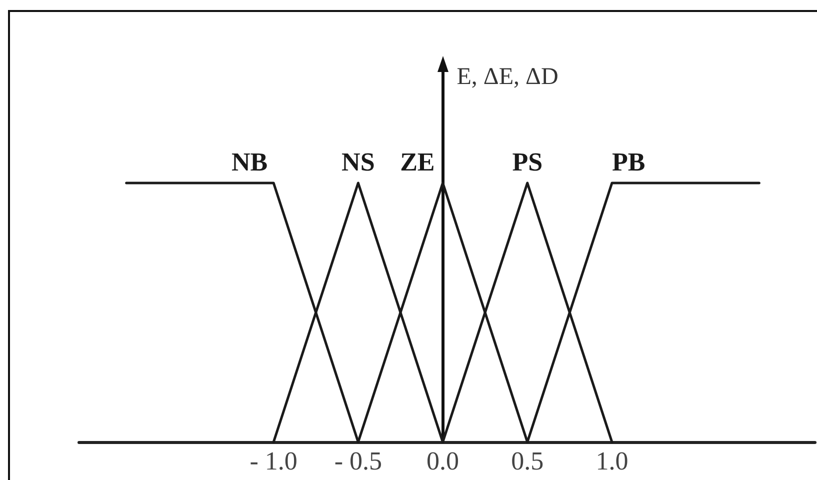 This screenshot has width=817, height=480. What do you see at coordinates (527, 162) in the screenshot?
I see `series-label: PS` at bounding box center [527, 162].